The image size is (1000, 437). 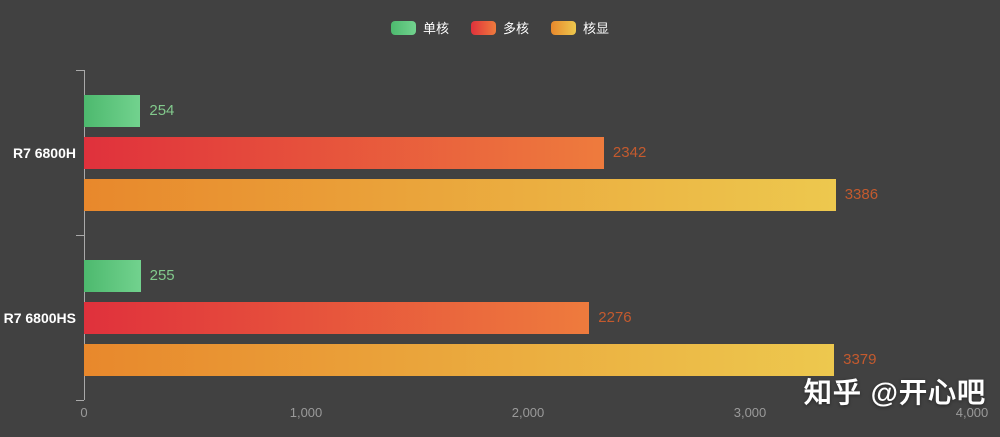 I want to click on bar-多核-R7 6800H, so click(x=344, y=152).